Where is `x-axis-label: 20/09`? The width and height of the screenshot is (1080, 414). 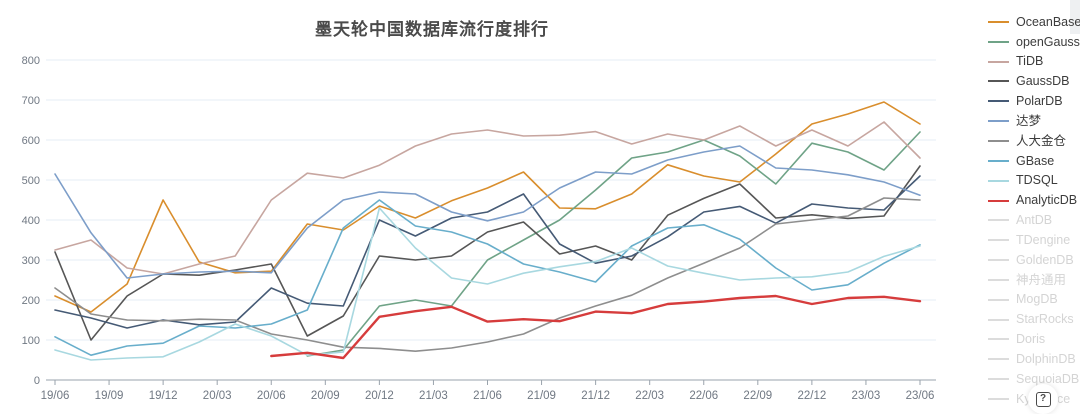
x-axis-label: 20/09 is located at coordinates (325, 396).